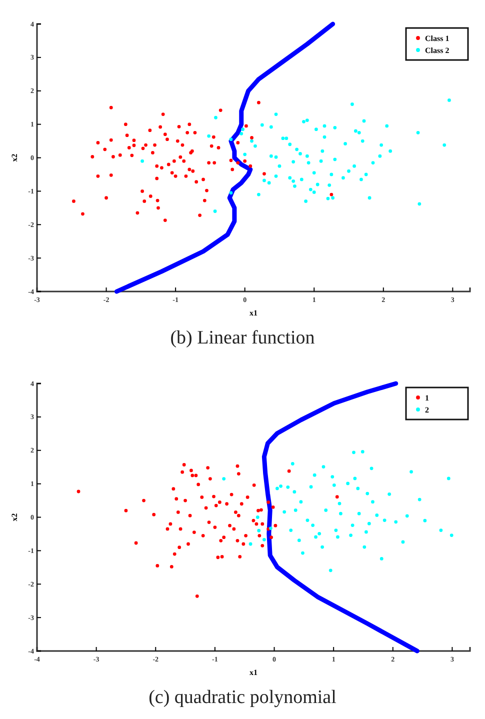 The image size is (485, 719). What do you see at coordinates (427, 398) in the screenshot?
I see `legend-label: 1` at bounding box center [427, 398].